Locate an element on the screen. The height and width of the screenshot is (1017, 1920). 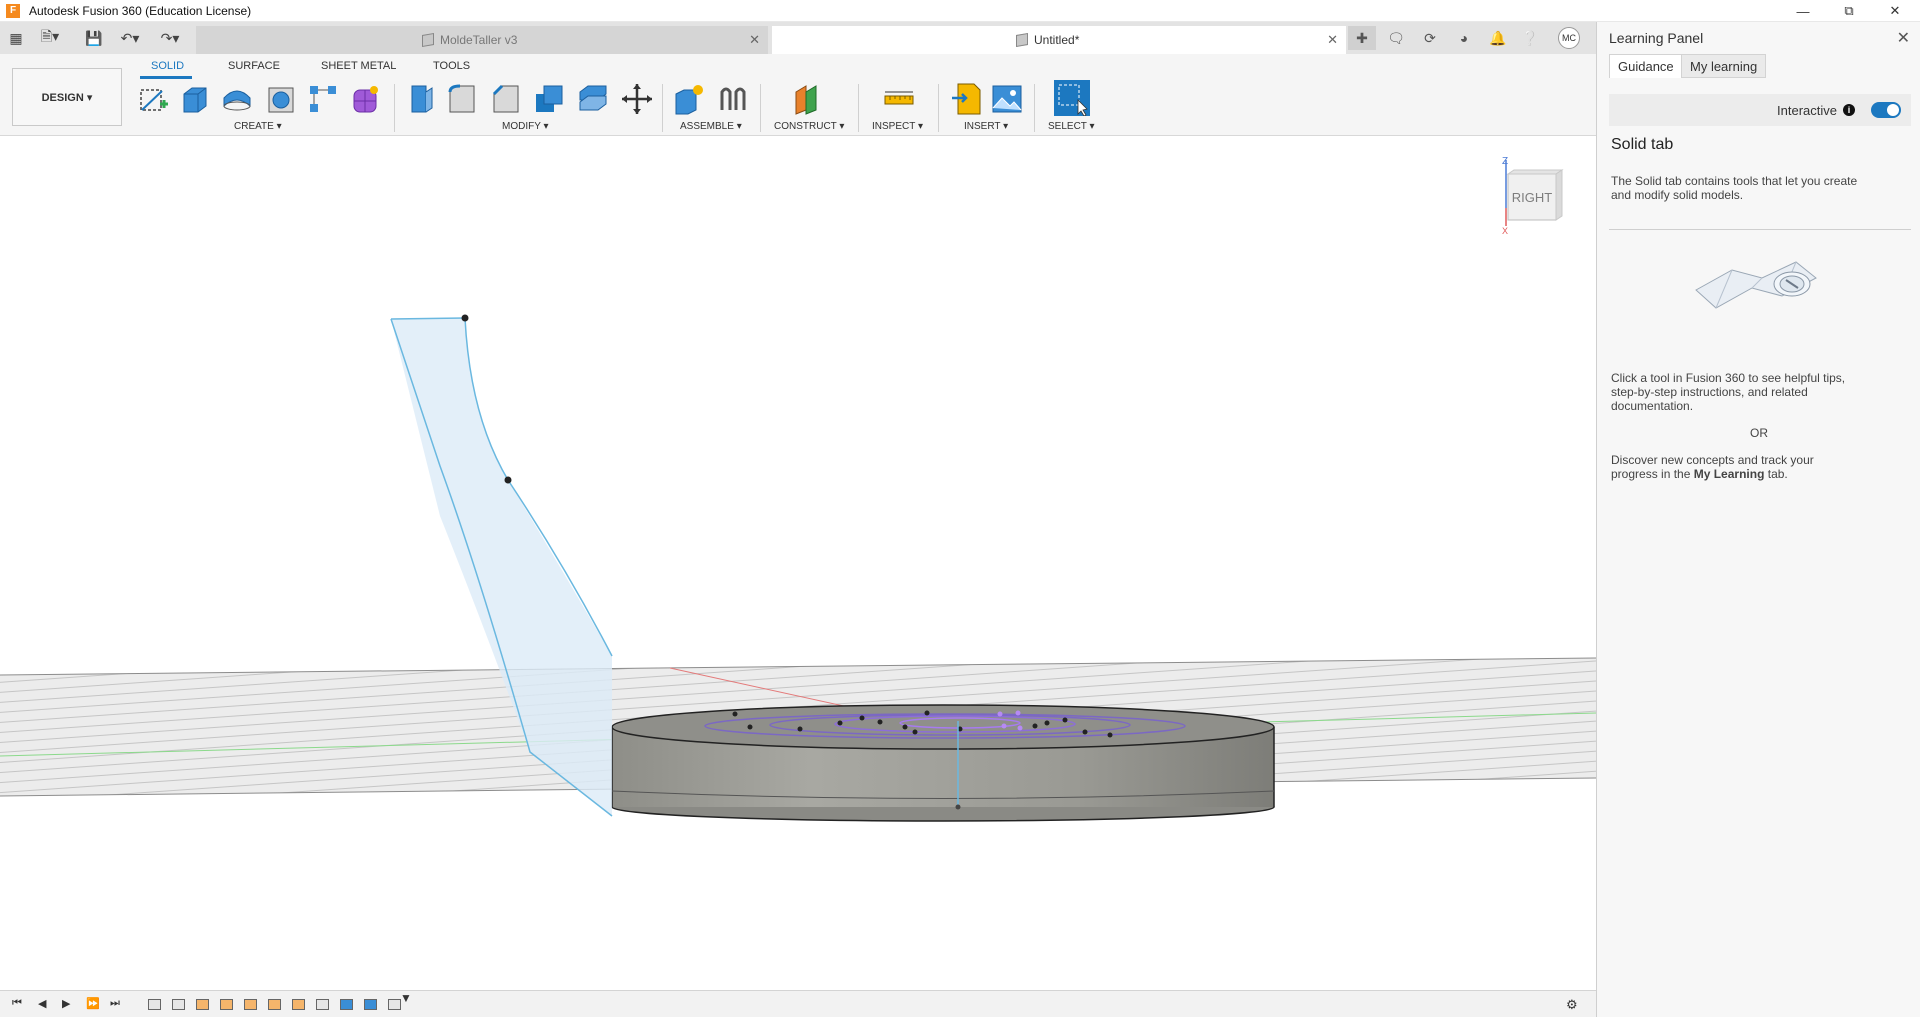
measure-icon is located at coordinates (899, 99).